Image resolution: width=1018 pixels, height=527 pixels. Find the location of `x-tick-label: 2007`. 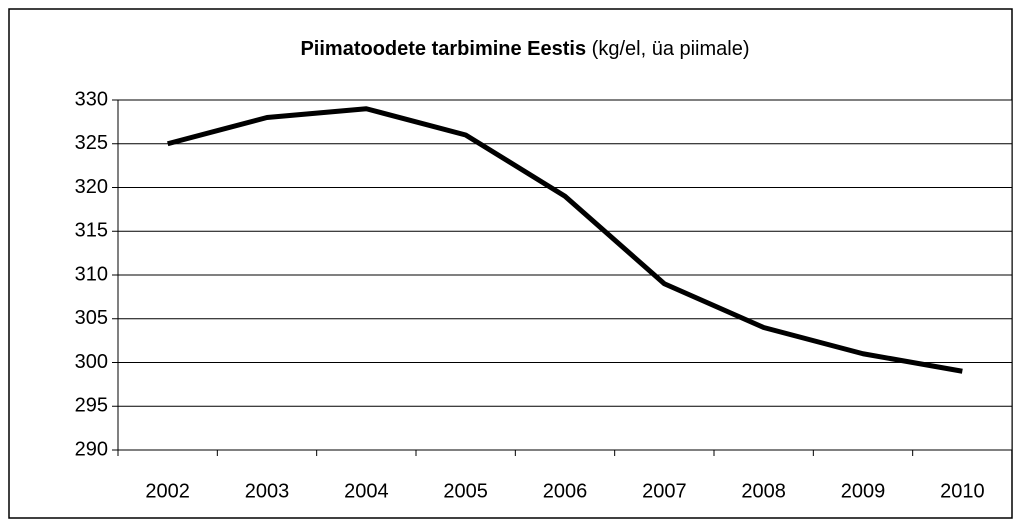

x-tick-label: 2007 is located at coordinates (664, 491).